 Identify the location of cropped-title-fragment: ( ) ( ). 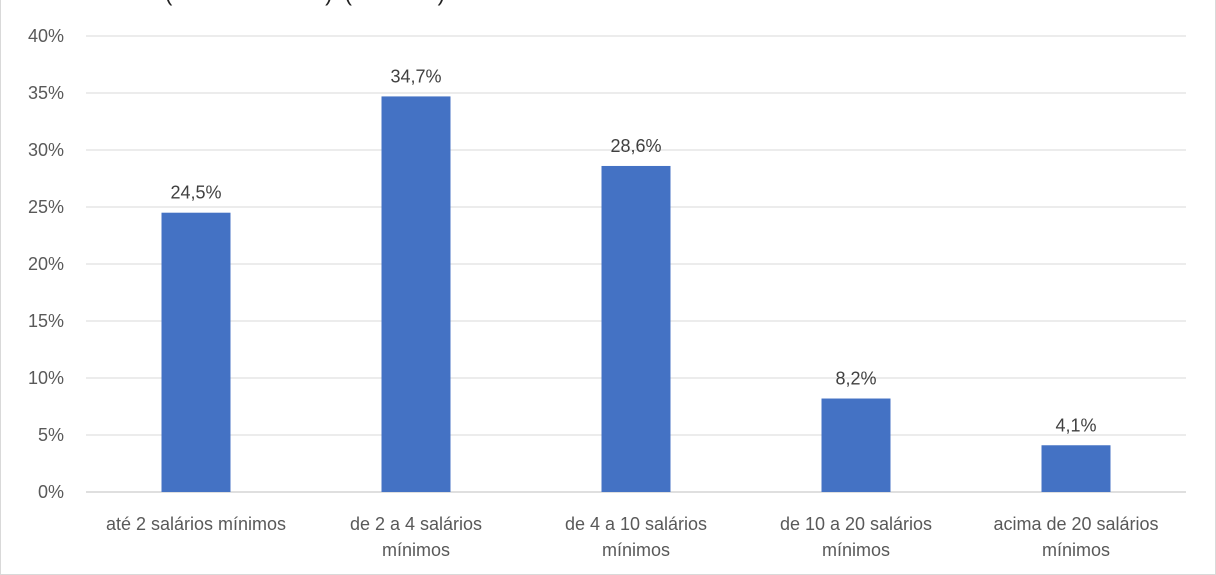
(305, 4).